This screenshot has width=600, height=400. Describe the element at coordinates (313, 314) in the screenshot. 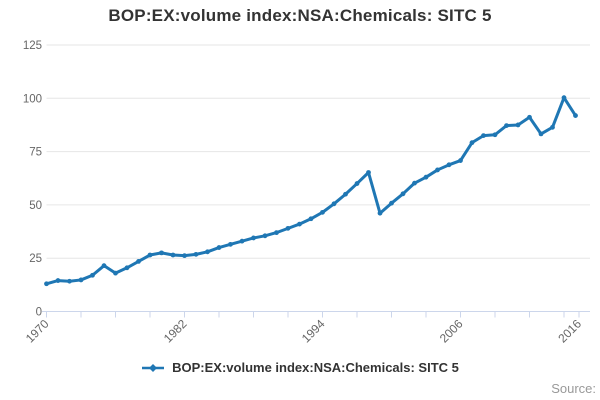

I see `x-axis-ticks` at that location.